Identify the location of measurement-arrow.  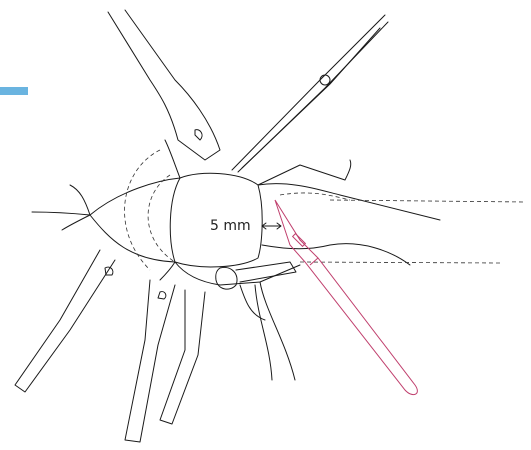
(271, 226).